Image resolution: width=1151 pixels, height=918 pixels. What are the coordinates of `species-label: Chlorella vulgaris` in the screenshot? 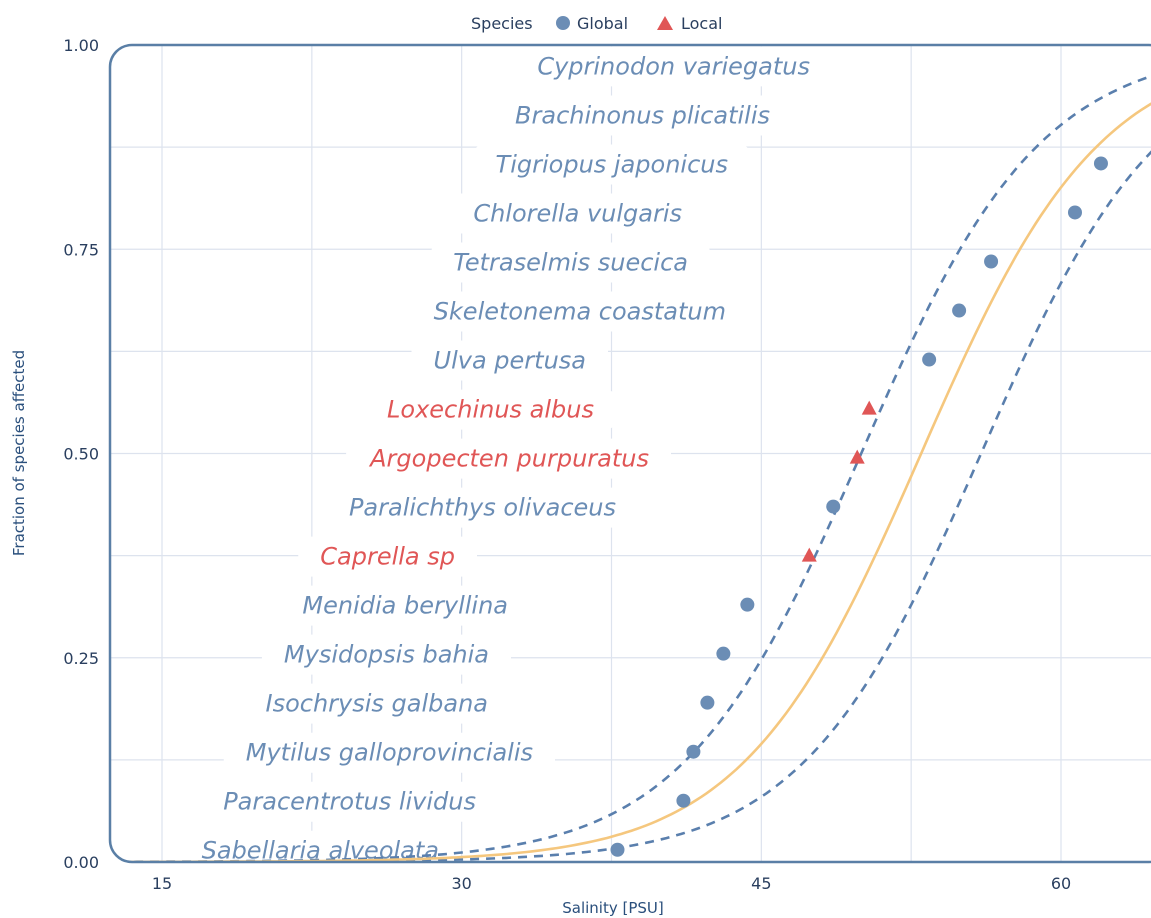 It's located at (577, 213).